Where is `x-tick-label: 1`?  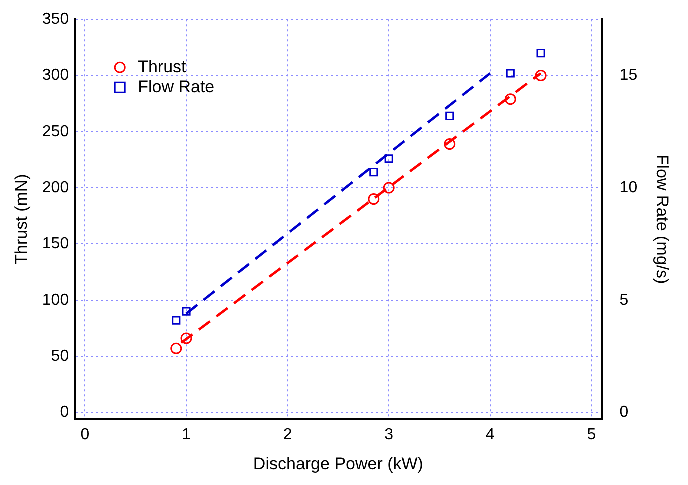
x-tick-label: 1 is located at coordinates (187, 435).